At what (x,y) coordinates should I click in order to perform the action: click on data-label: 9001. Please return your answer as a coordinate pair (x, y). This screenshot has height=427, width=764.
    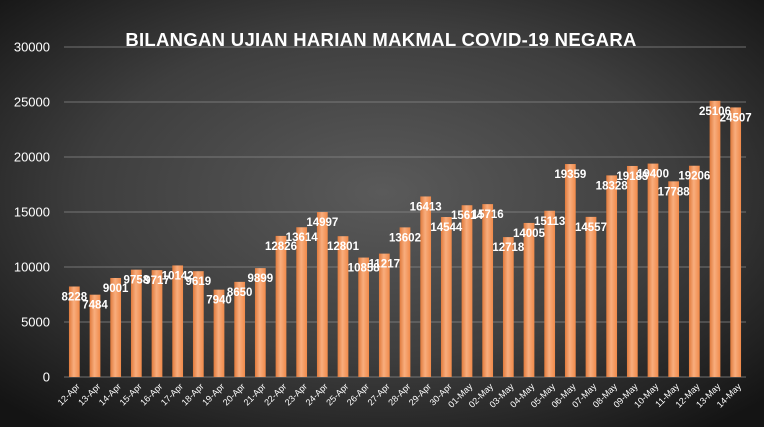
    Looking at the image, I should click on (116, 289).